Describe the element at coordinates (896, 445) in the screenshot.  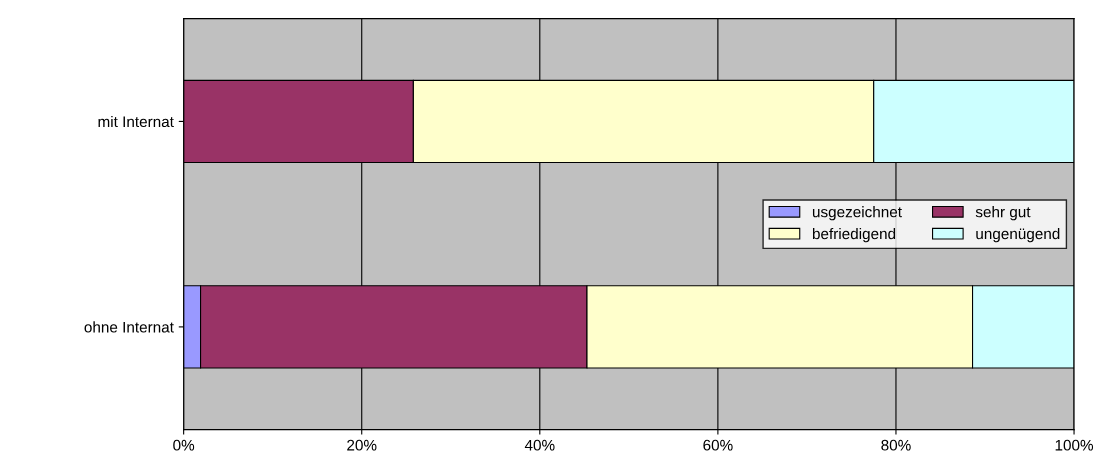
I see `x-tick-label: 80%` at that location.